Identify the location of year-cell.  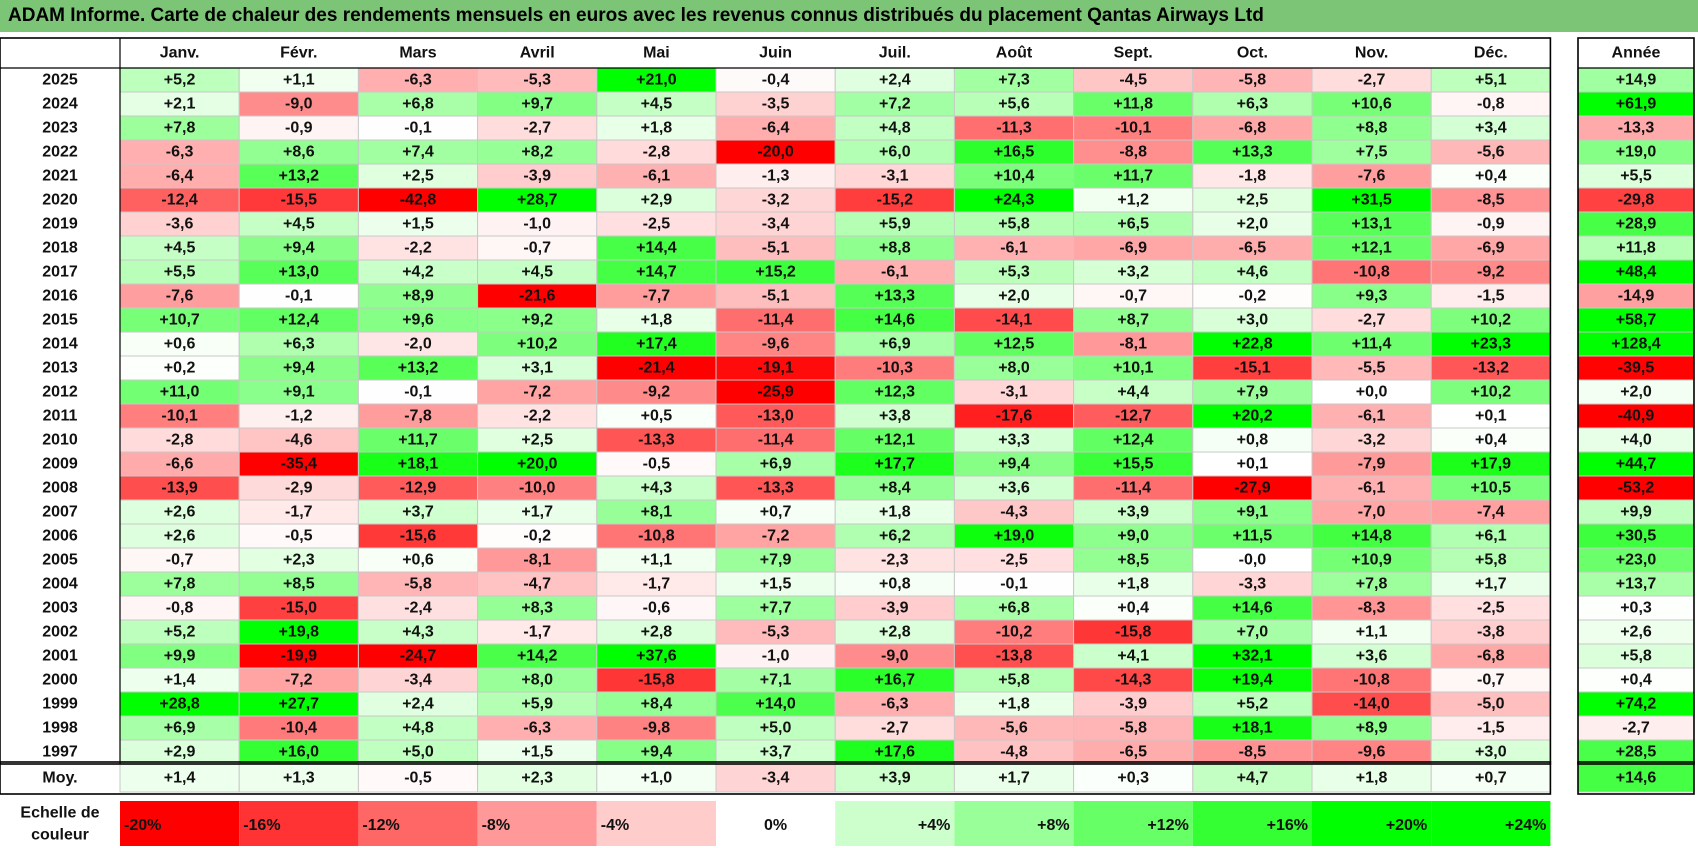
(1636, 368).